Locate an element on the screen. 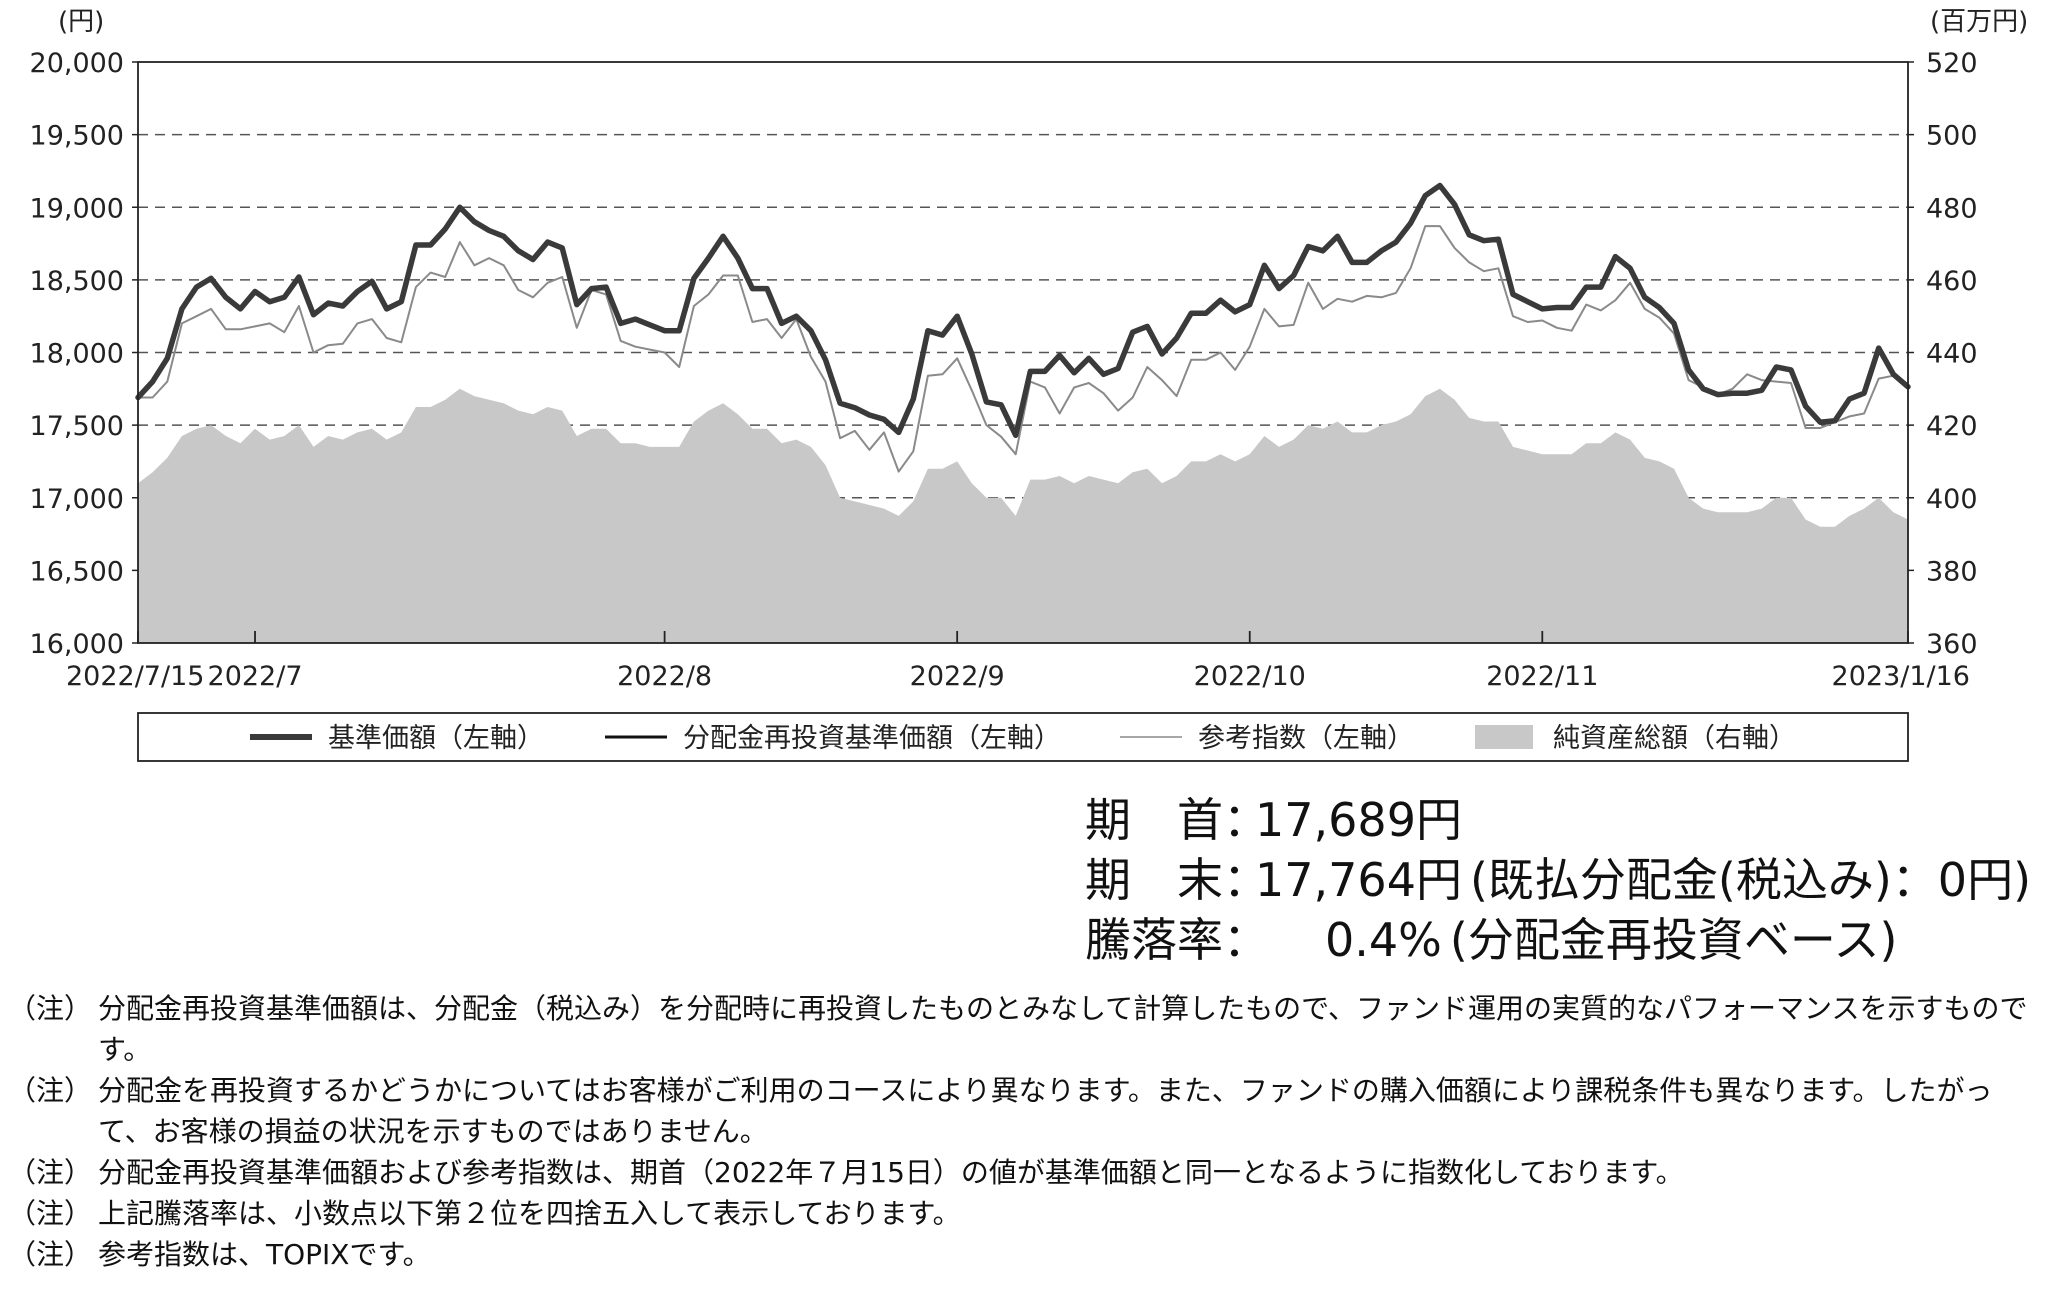  start-value: 17,689円 is located at coordinates (1358, 820).